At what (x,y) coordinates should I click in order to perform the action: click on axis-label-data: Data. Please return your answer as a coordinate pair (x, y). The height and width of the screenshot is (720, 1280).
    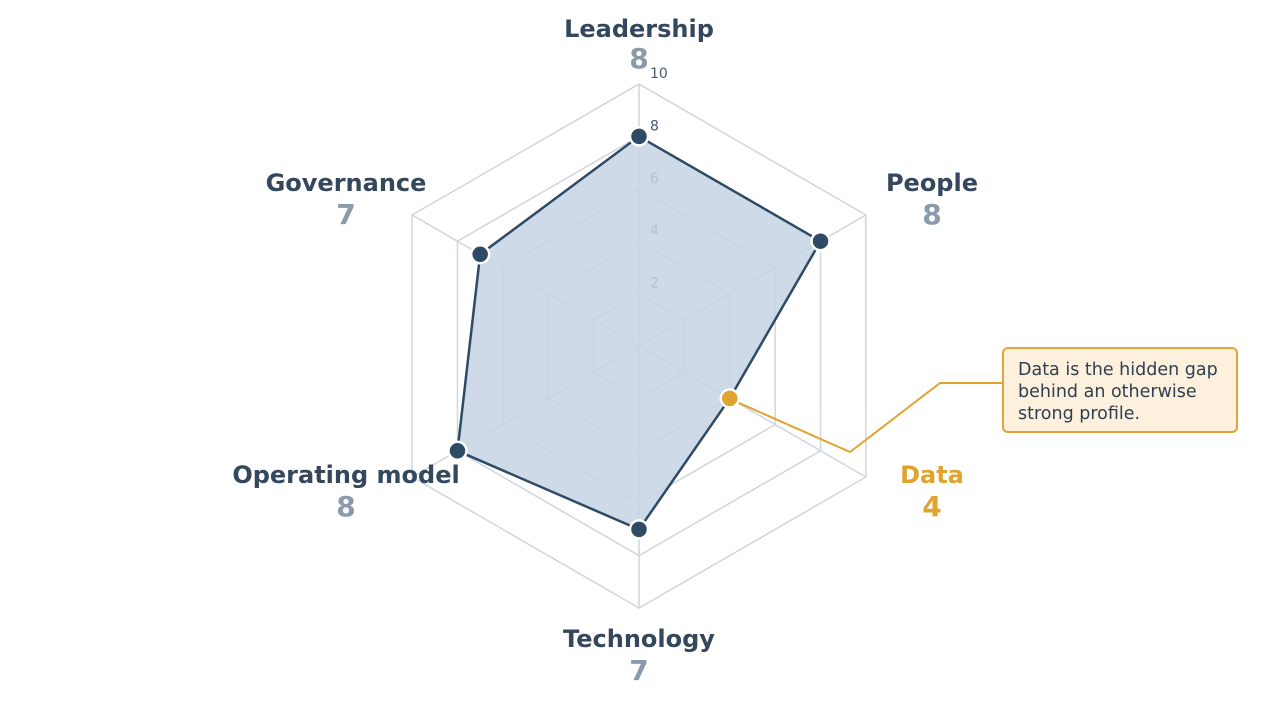
    Looking at the image, I should click on (932, 475).